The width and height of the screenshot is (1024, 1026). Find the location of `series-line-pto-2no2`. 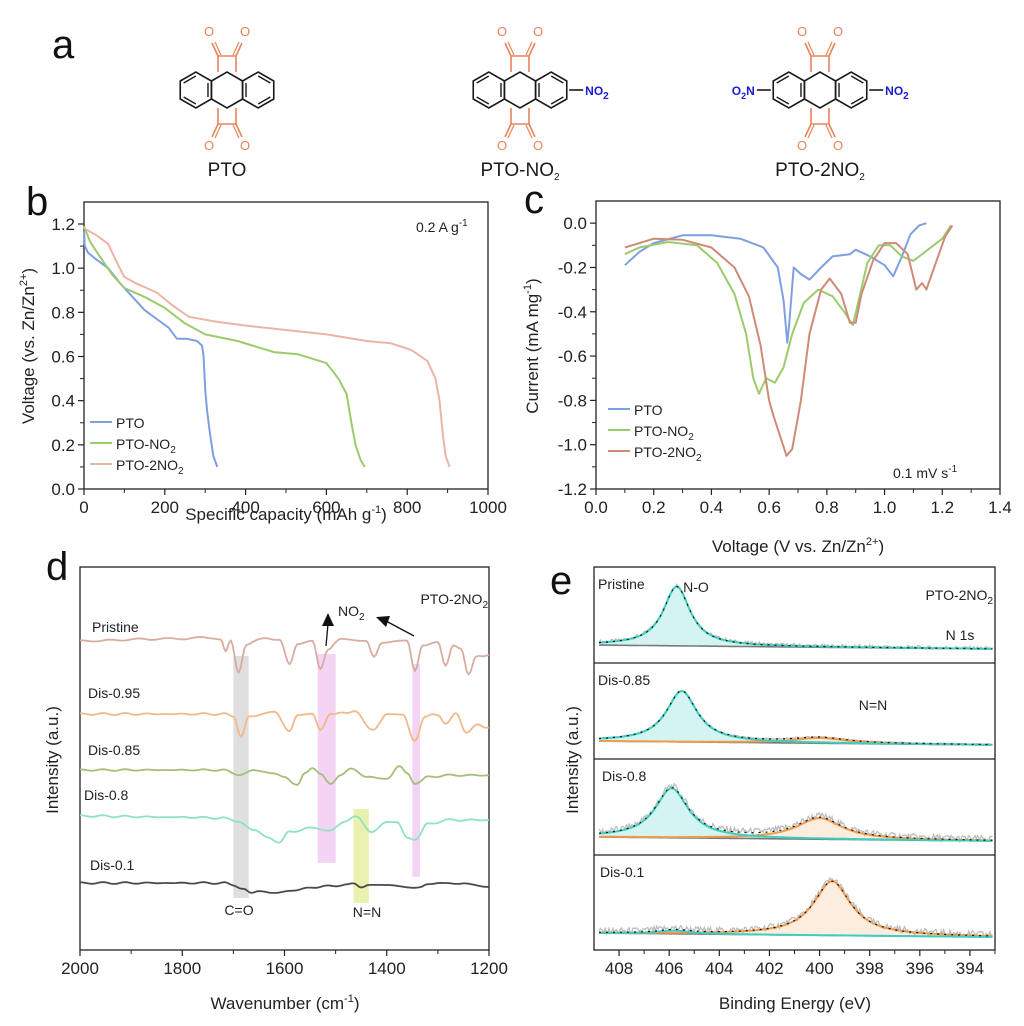

series-line-pto-2no2 is located at coordinates (789, 340).